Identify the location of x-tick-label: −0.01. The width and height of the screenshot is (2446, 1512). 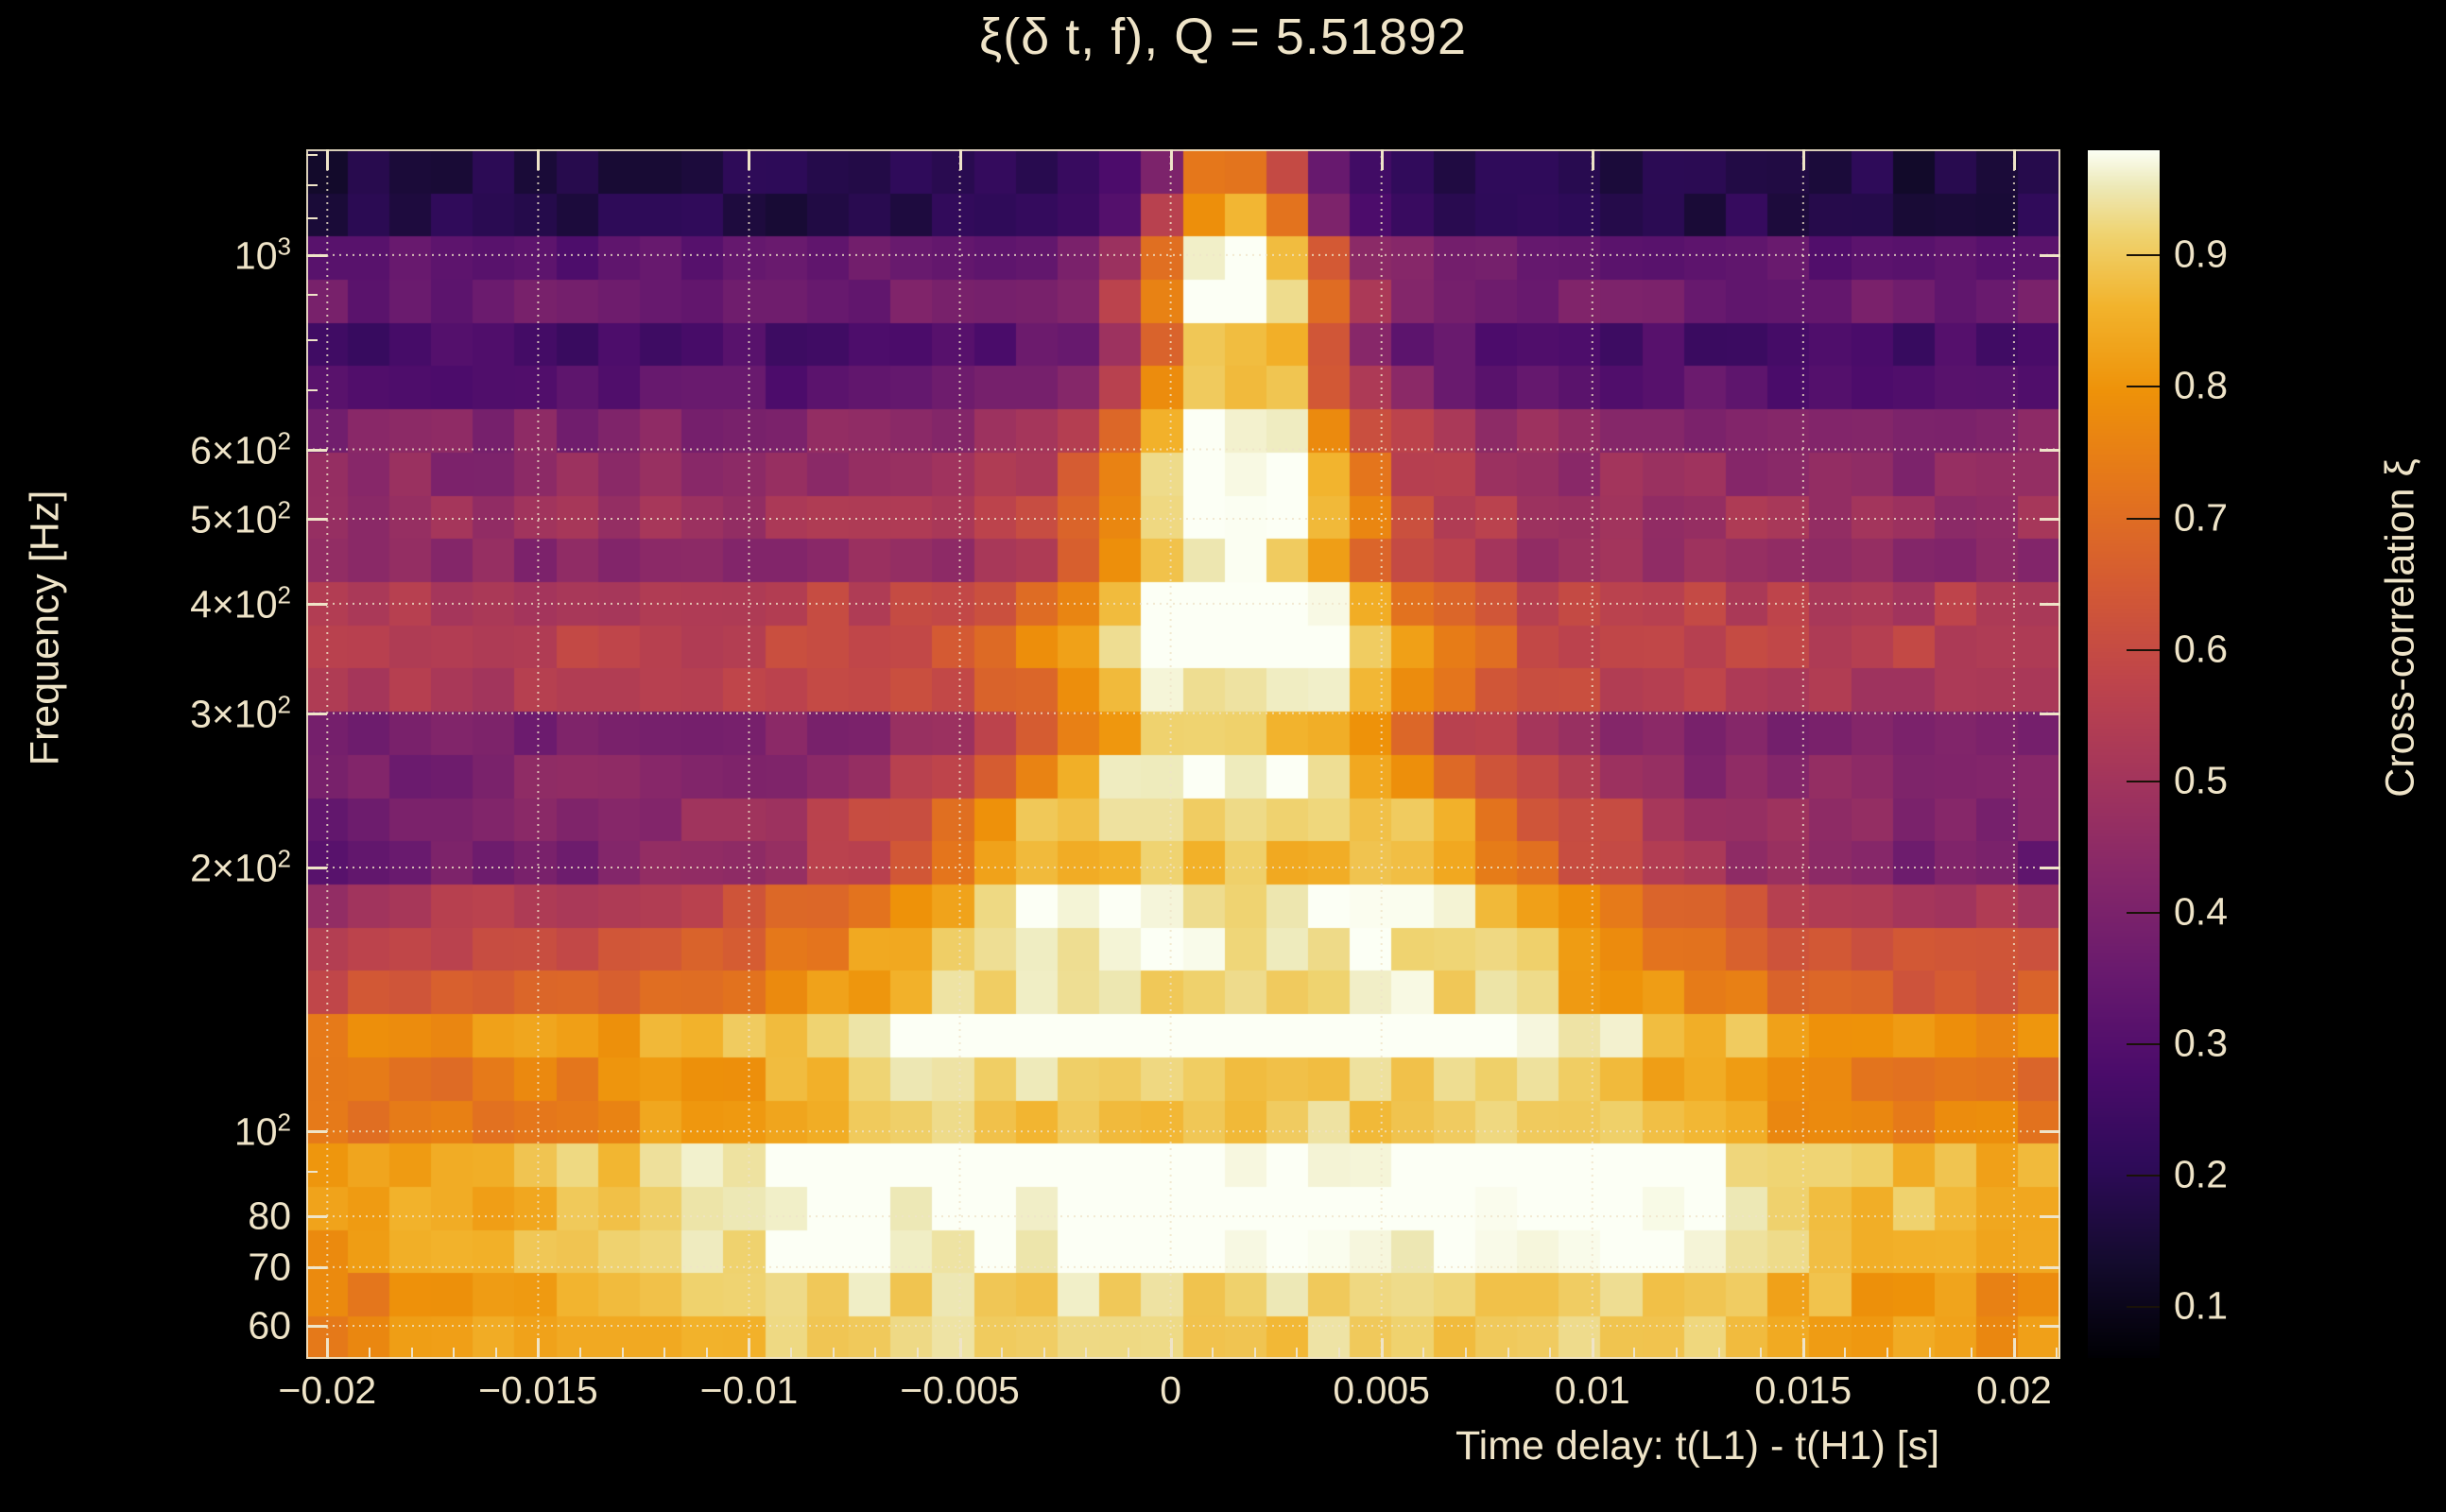
(749, 1390).